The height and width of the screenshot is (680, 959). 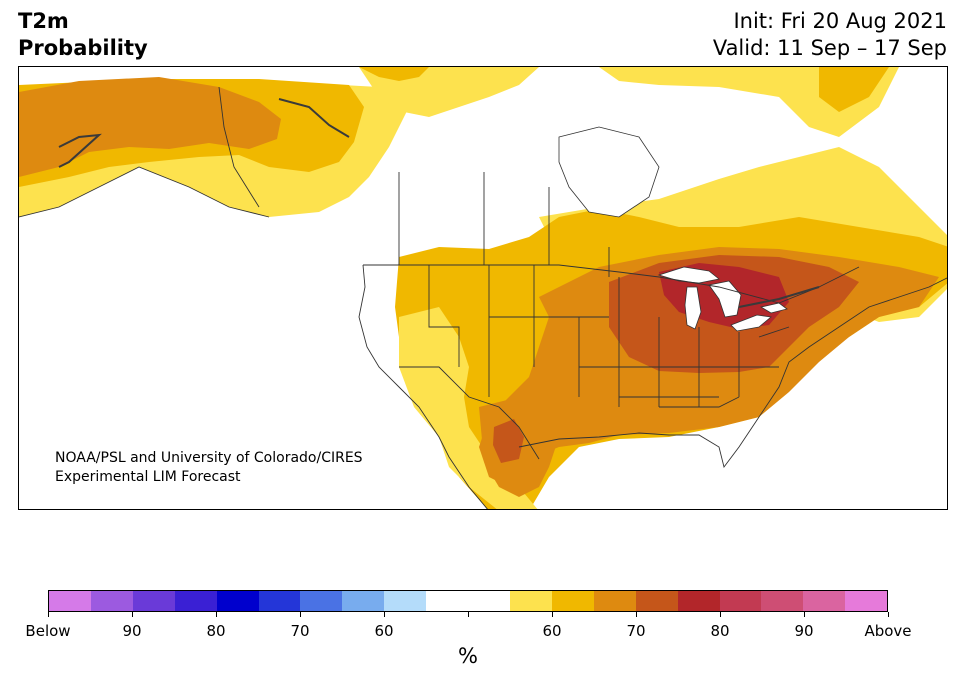 I want to click on west-coast, so click(x=423, y=386).